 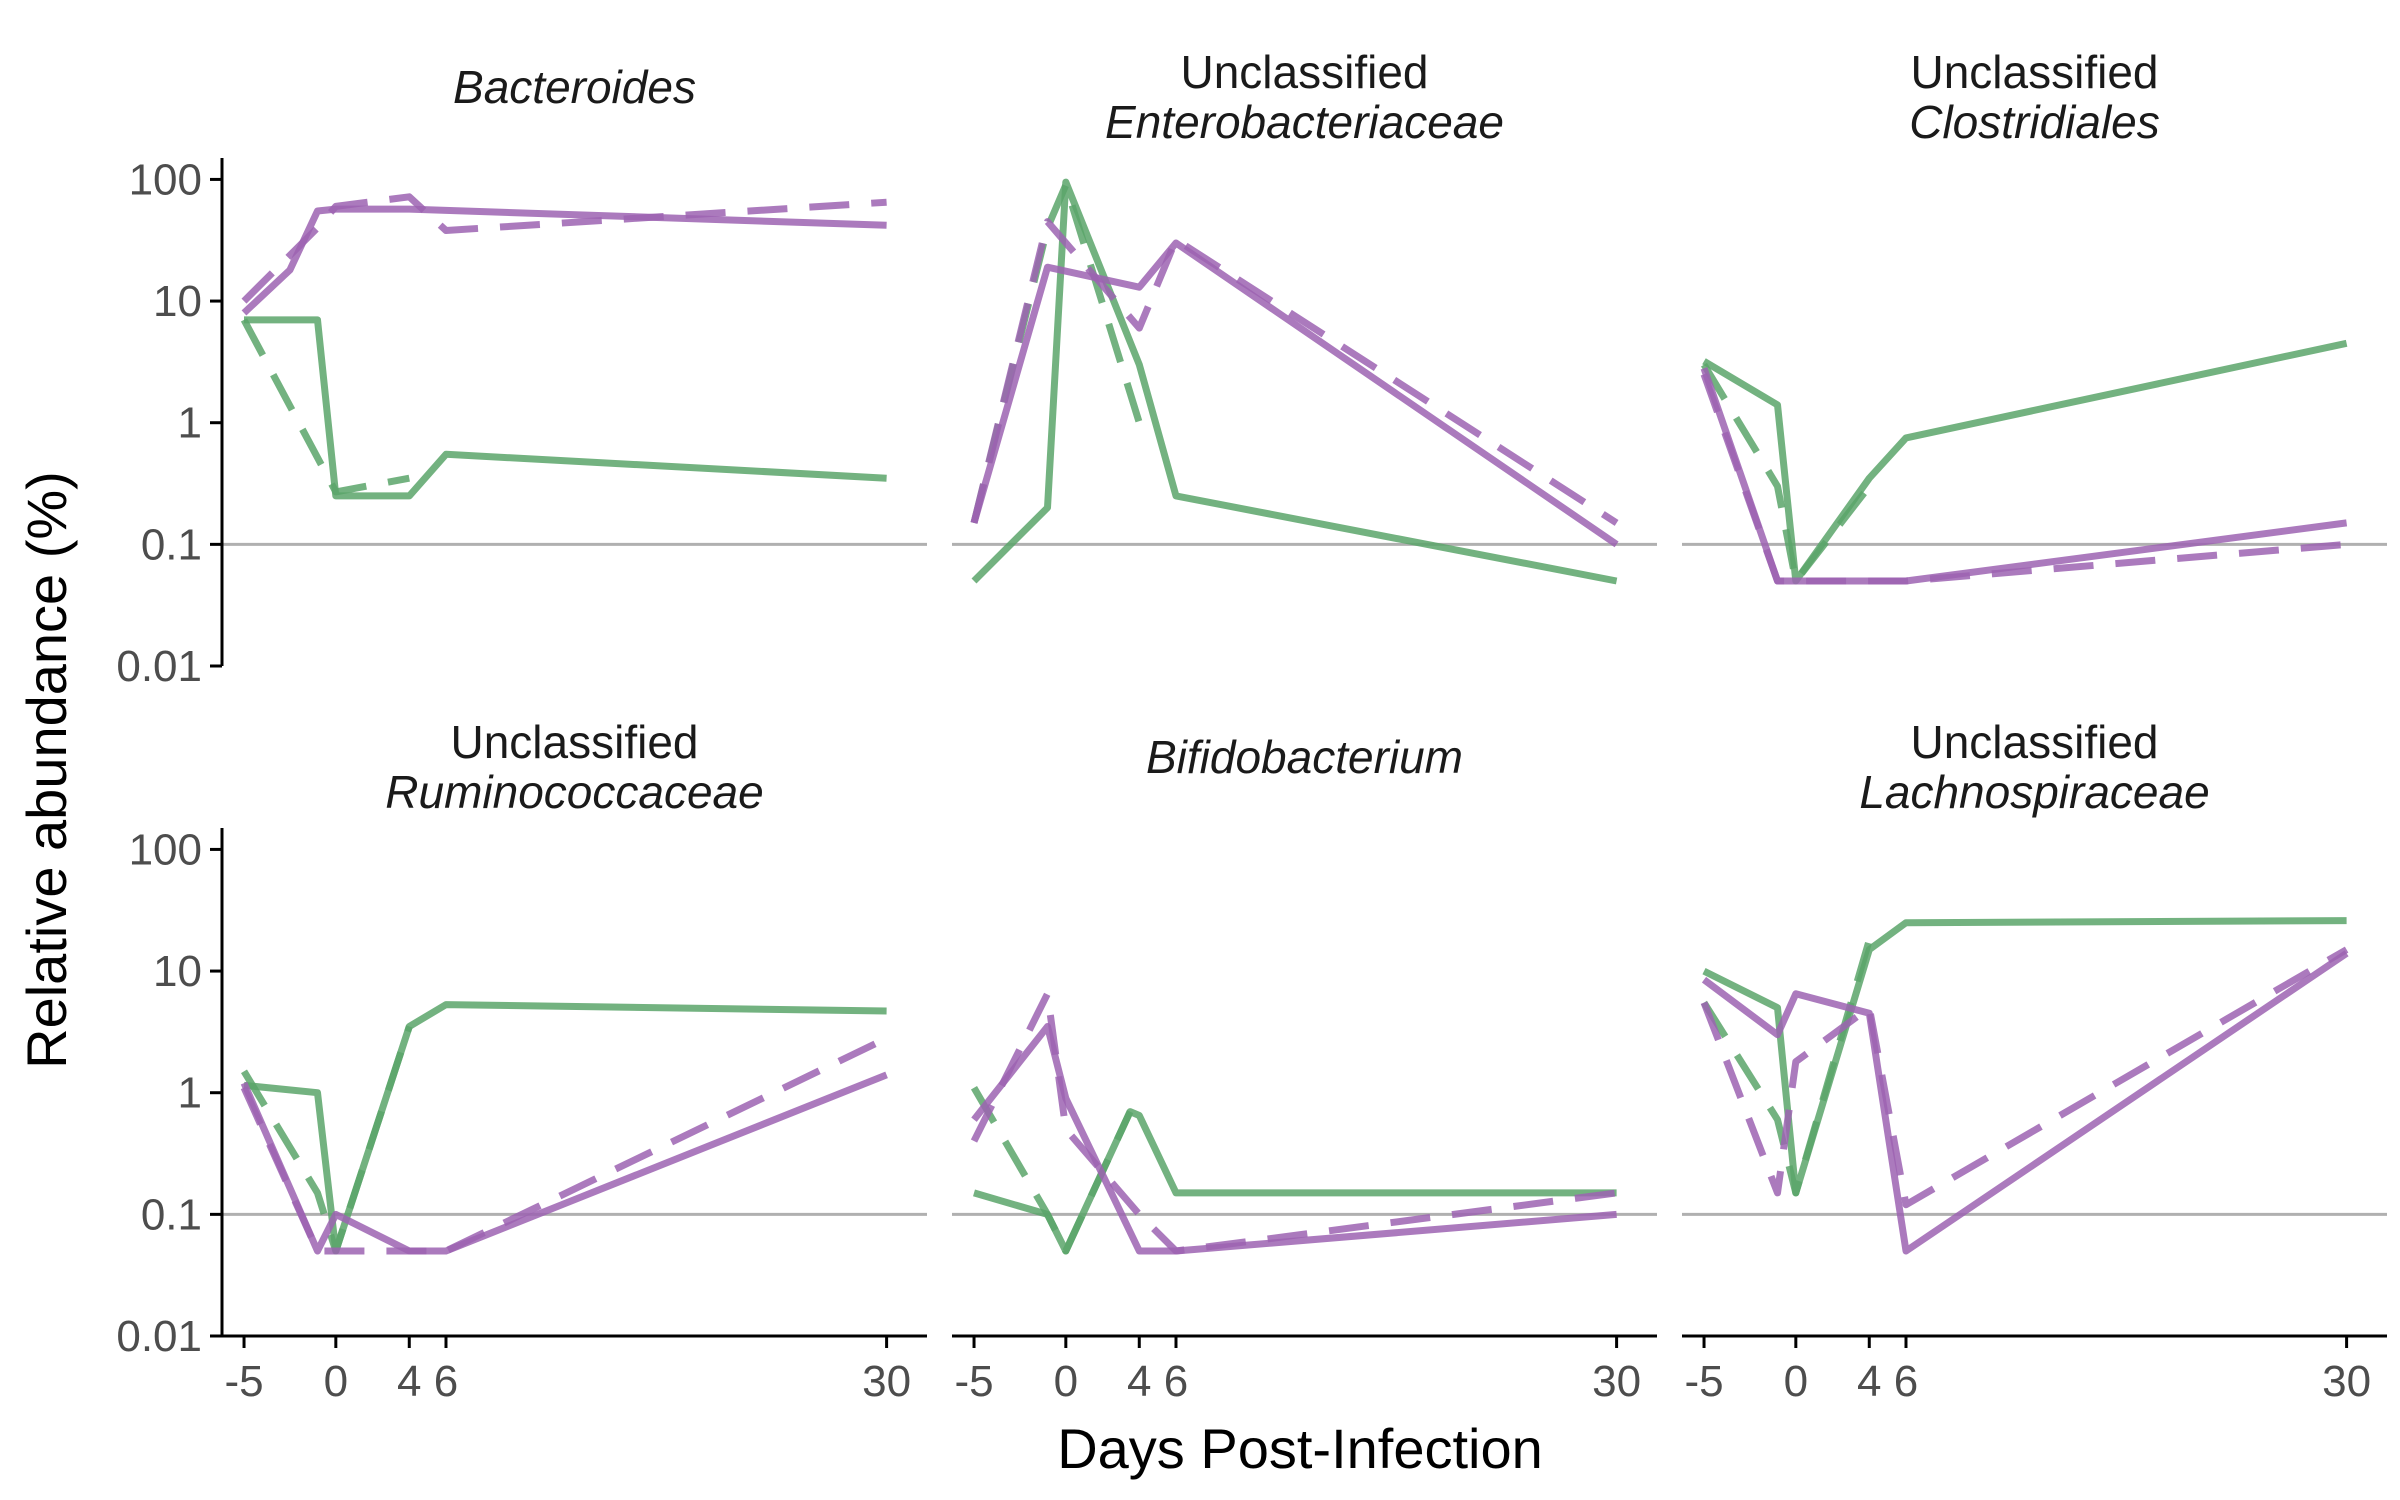 What do you see at coordinates (2034, 122) in the screenshot?
I see `panel-title-line2: Clostridiales` at bounding box center [2034, 122].